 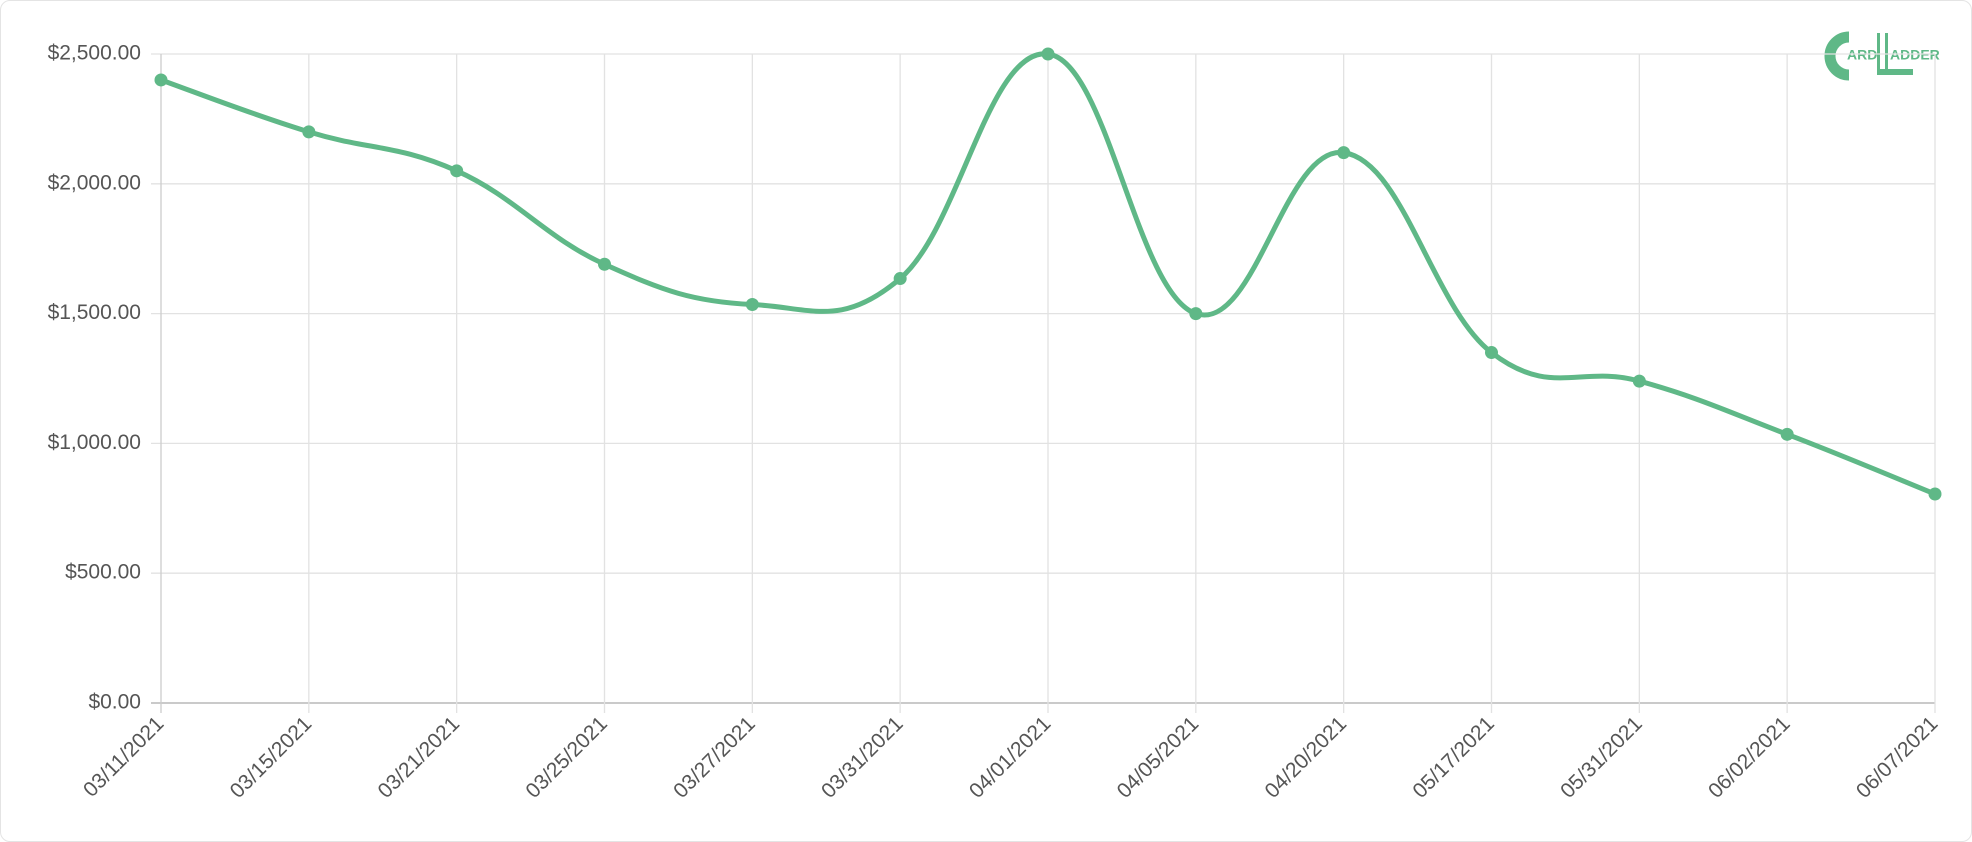 I want to click on y-tick-label: $500.00, so click(x=103, y=572).